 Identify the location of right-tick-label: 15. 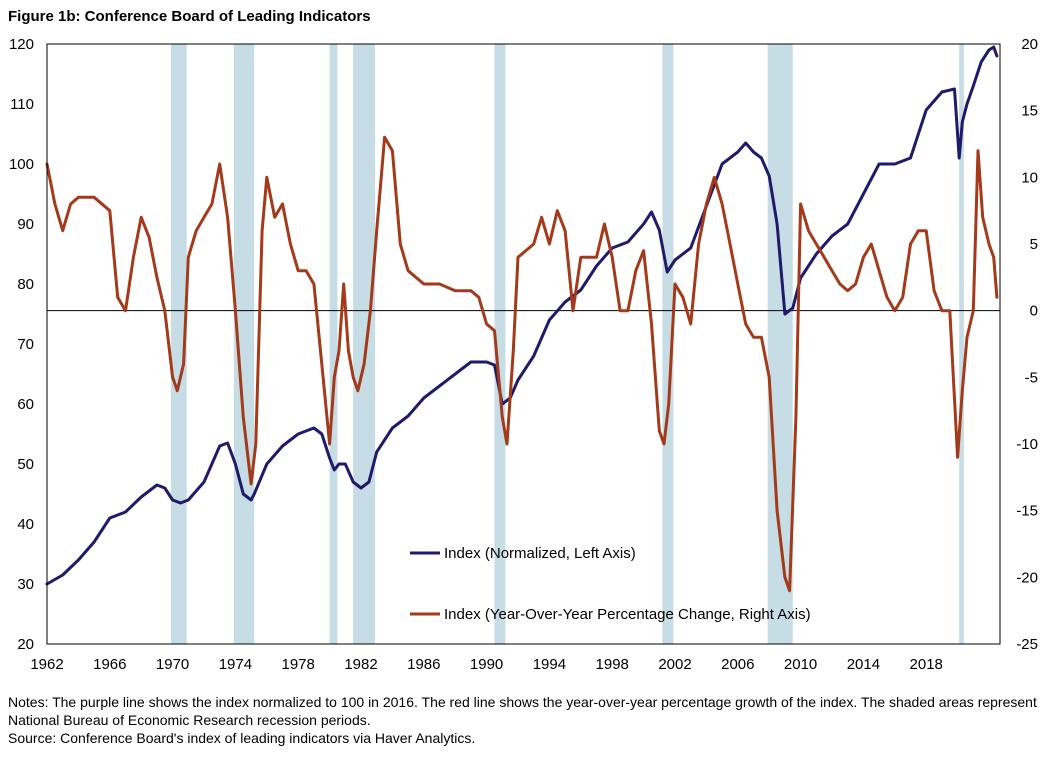
(1029, 111).